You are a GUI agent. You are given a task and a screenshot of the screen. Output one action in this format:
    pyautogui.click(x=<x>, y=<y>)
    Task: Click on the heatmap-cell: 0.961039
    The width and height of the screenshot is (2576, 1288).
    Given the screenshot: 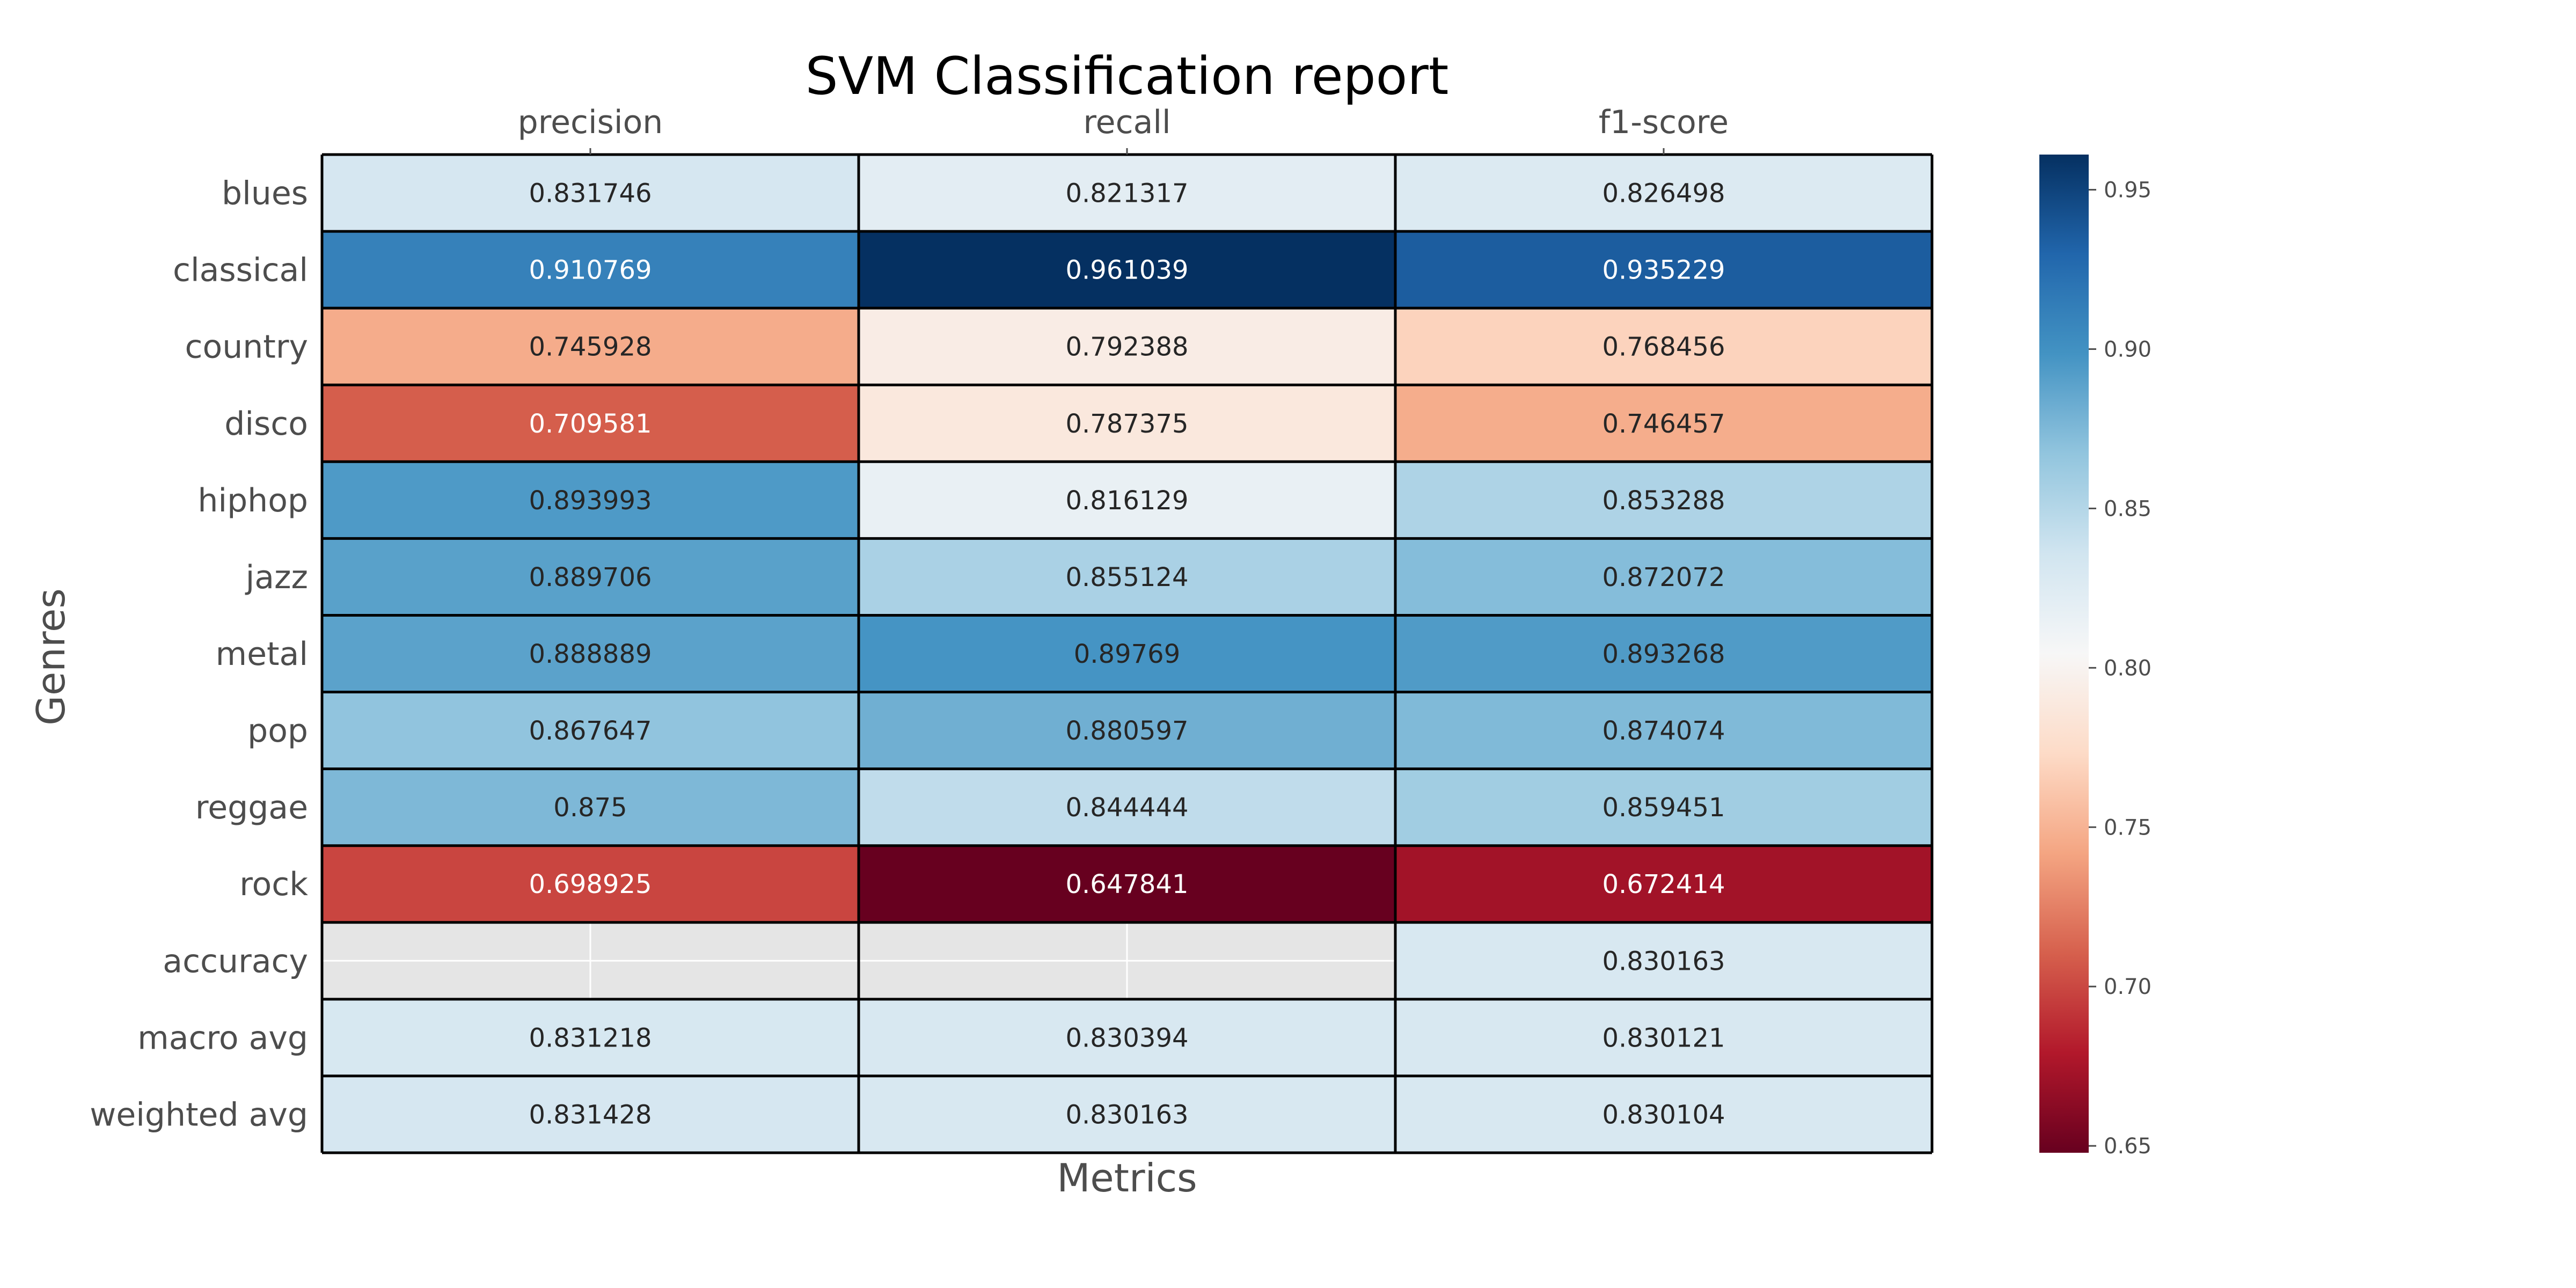 What is the action you would take?
    pyautogui.click(x=1127, y=270)
    